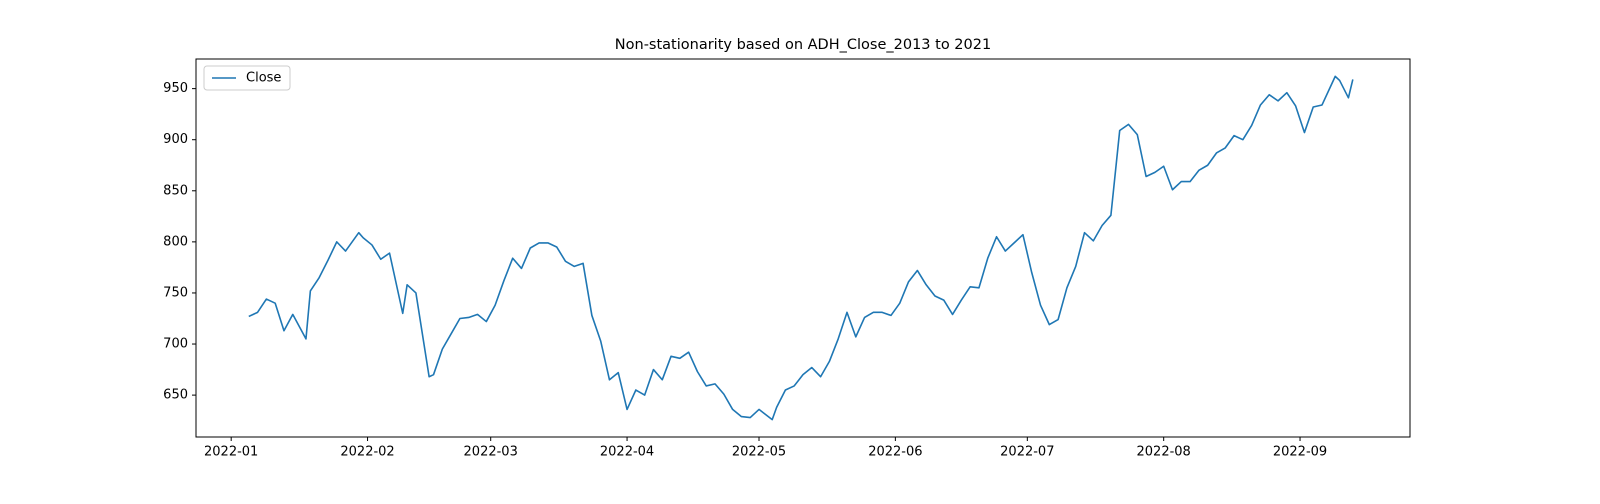 This screenshot has width=1600, height=504. What do you see at coordinates (175, 88) in the screenshot?
I see `y-tick-label: 950` at bounding box center [175, 88].